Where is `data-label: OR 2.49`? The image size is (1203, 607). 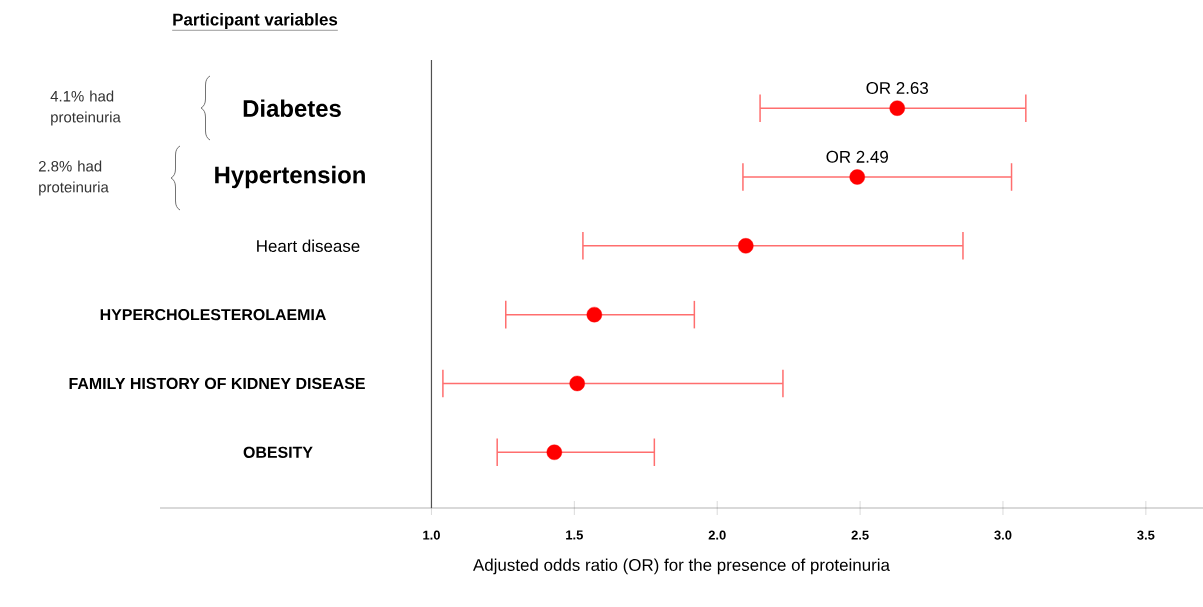 data-label: OR 2.49 is located at coordinates (857, 156).